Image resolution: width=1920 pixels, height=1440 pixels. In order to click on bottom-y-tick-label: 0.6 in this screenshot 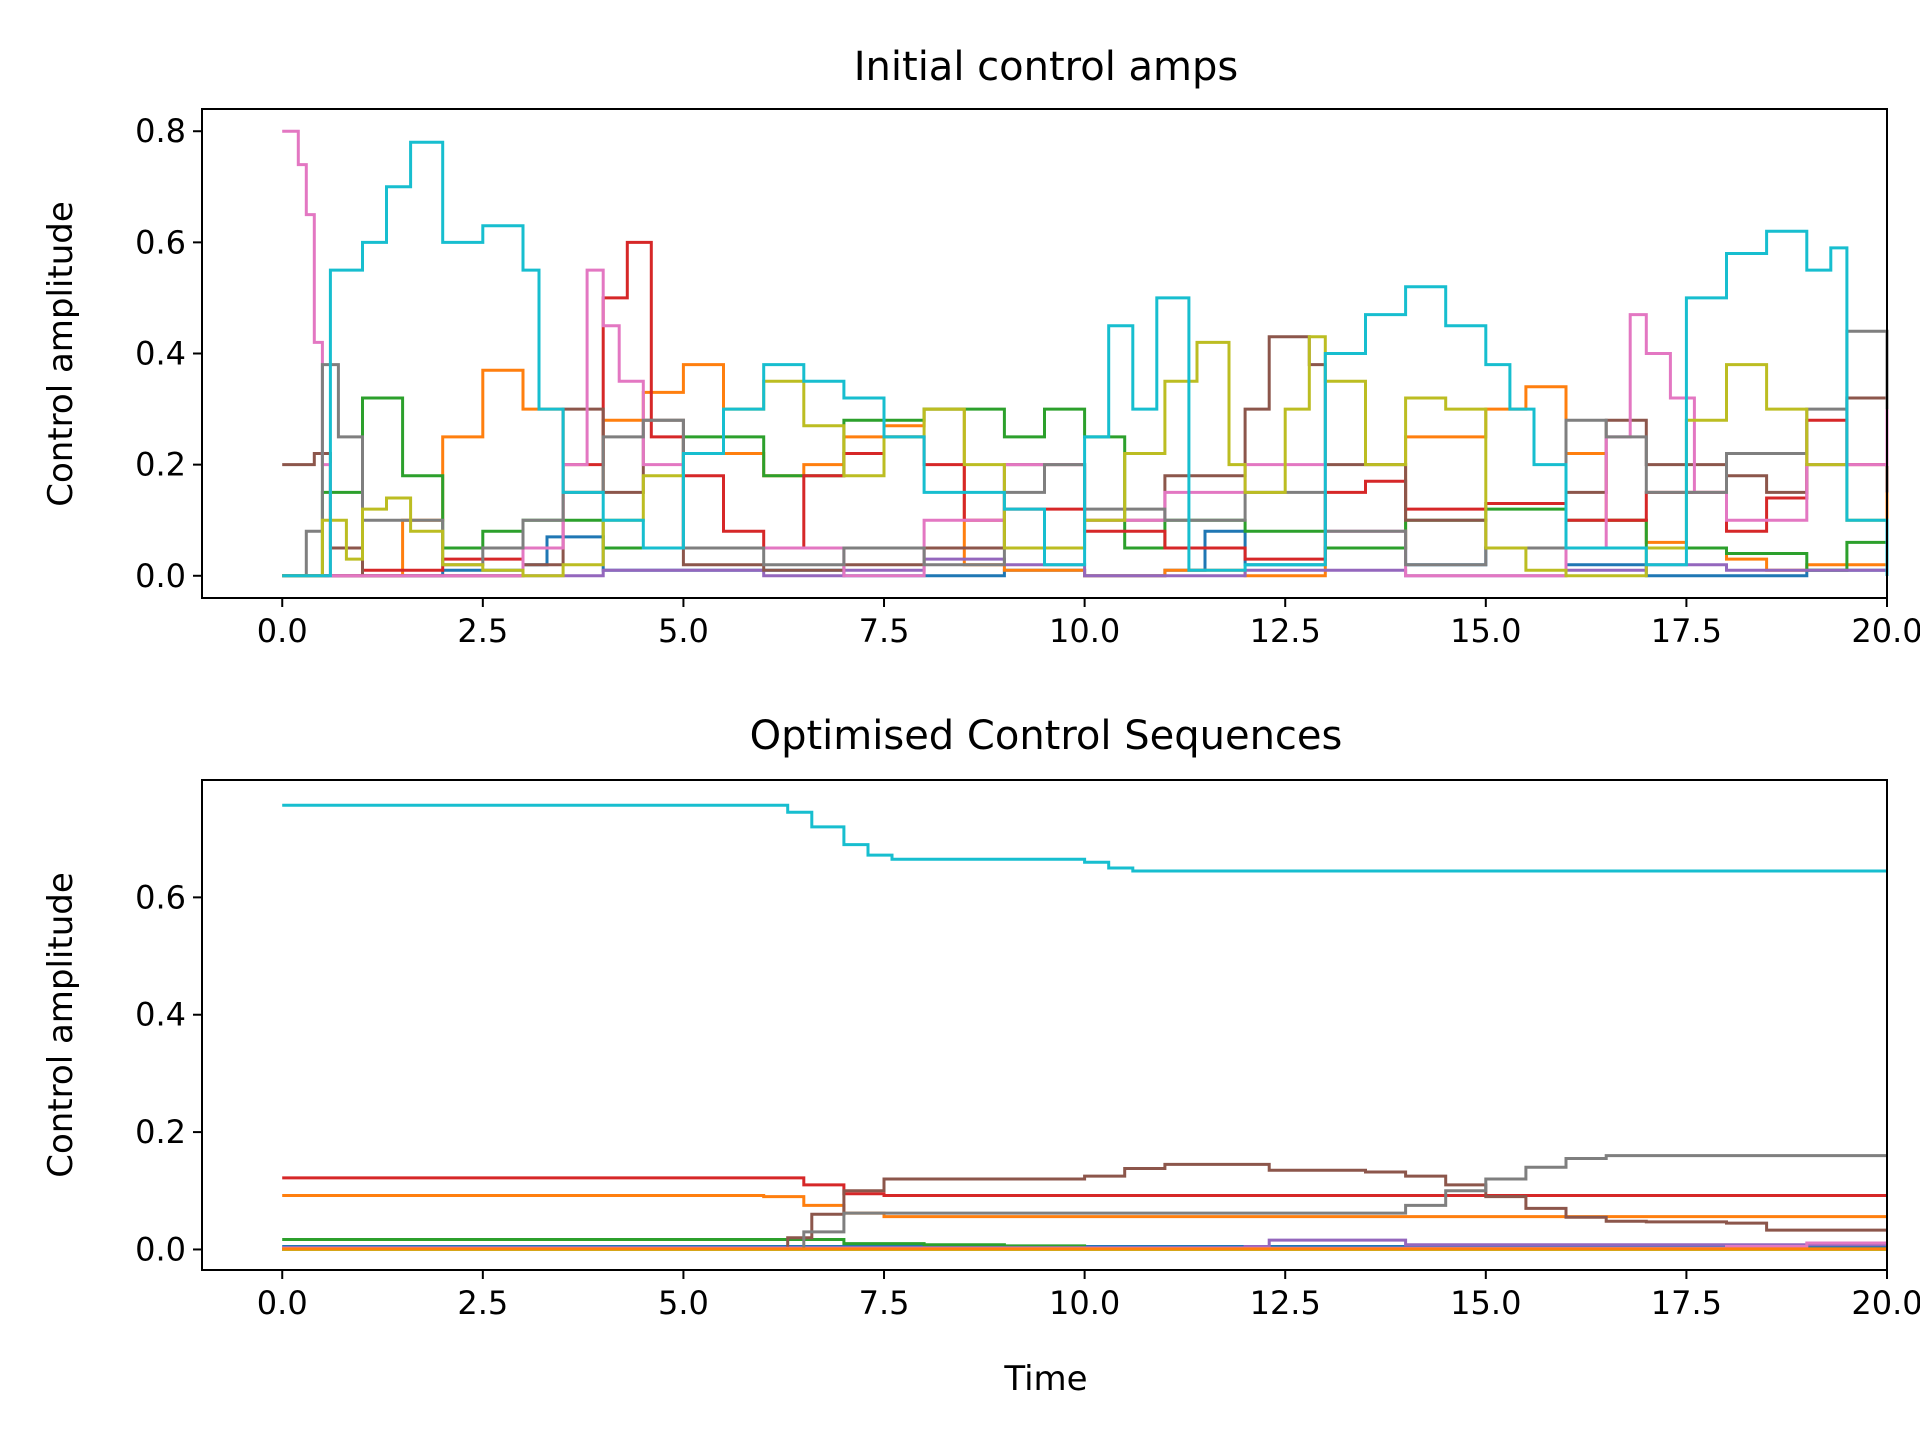, I will do `click(160, 897)`.